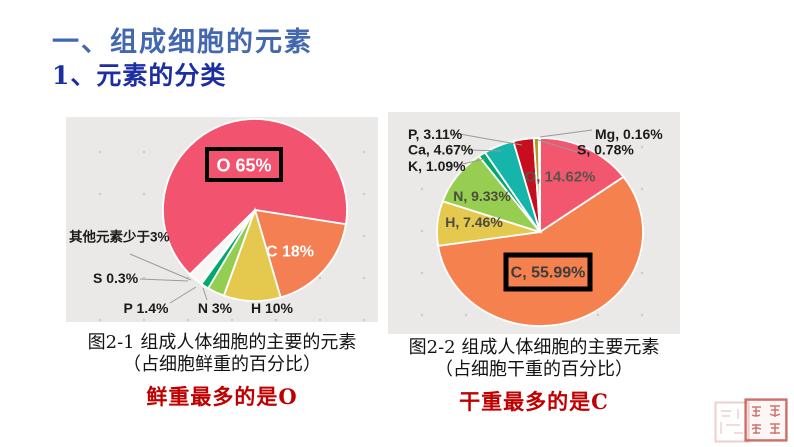 The height and width of the screenshot is (447, 794). Describe the element at coordinates (732, 422) in the screenshot. I see `seal-stamp-faint-icon` at that location.